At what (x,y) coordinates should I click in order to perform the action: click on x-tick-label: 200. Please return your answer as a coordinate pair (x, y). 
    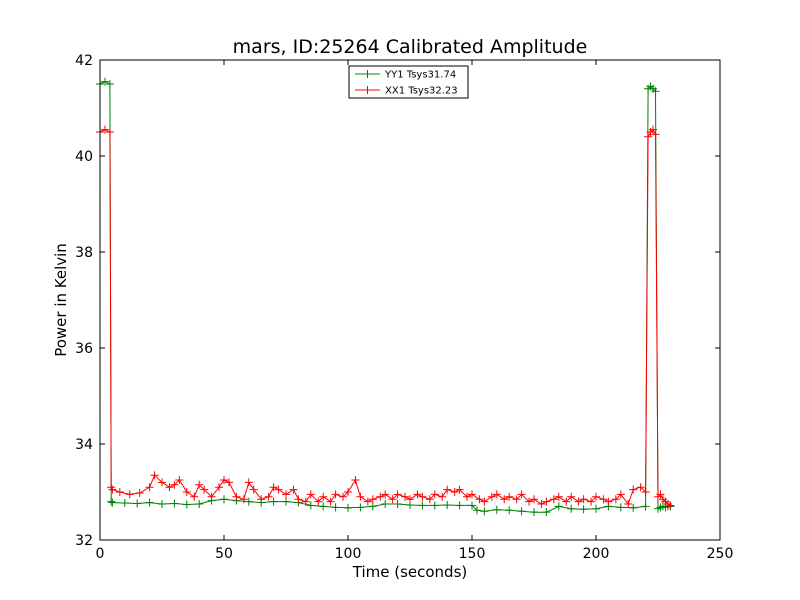
    Looking at the image, I should click on (596, 554).